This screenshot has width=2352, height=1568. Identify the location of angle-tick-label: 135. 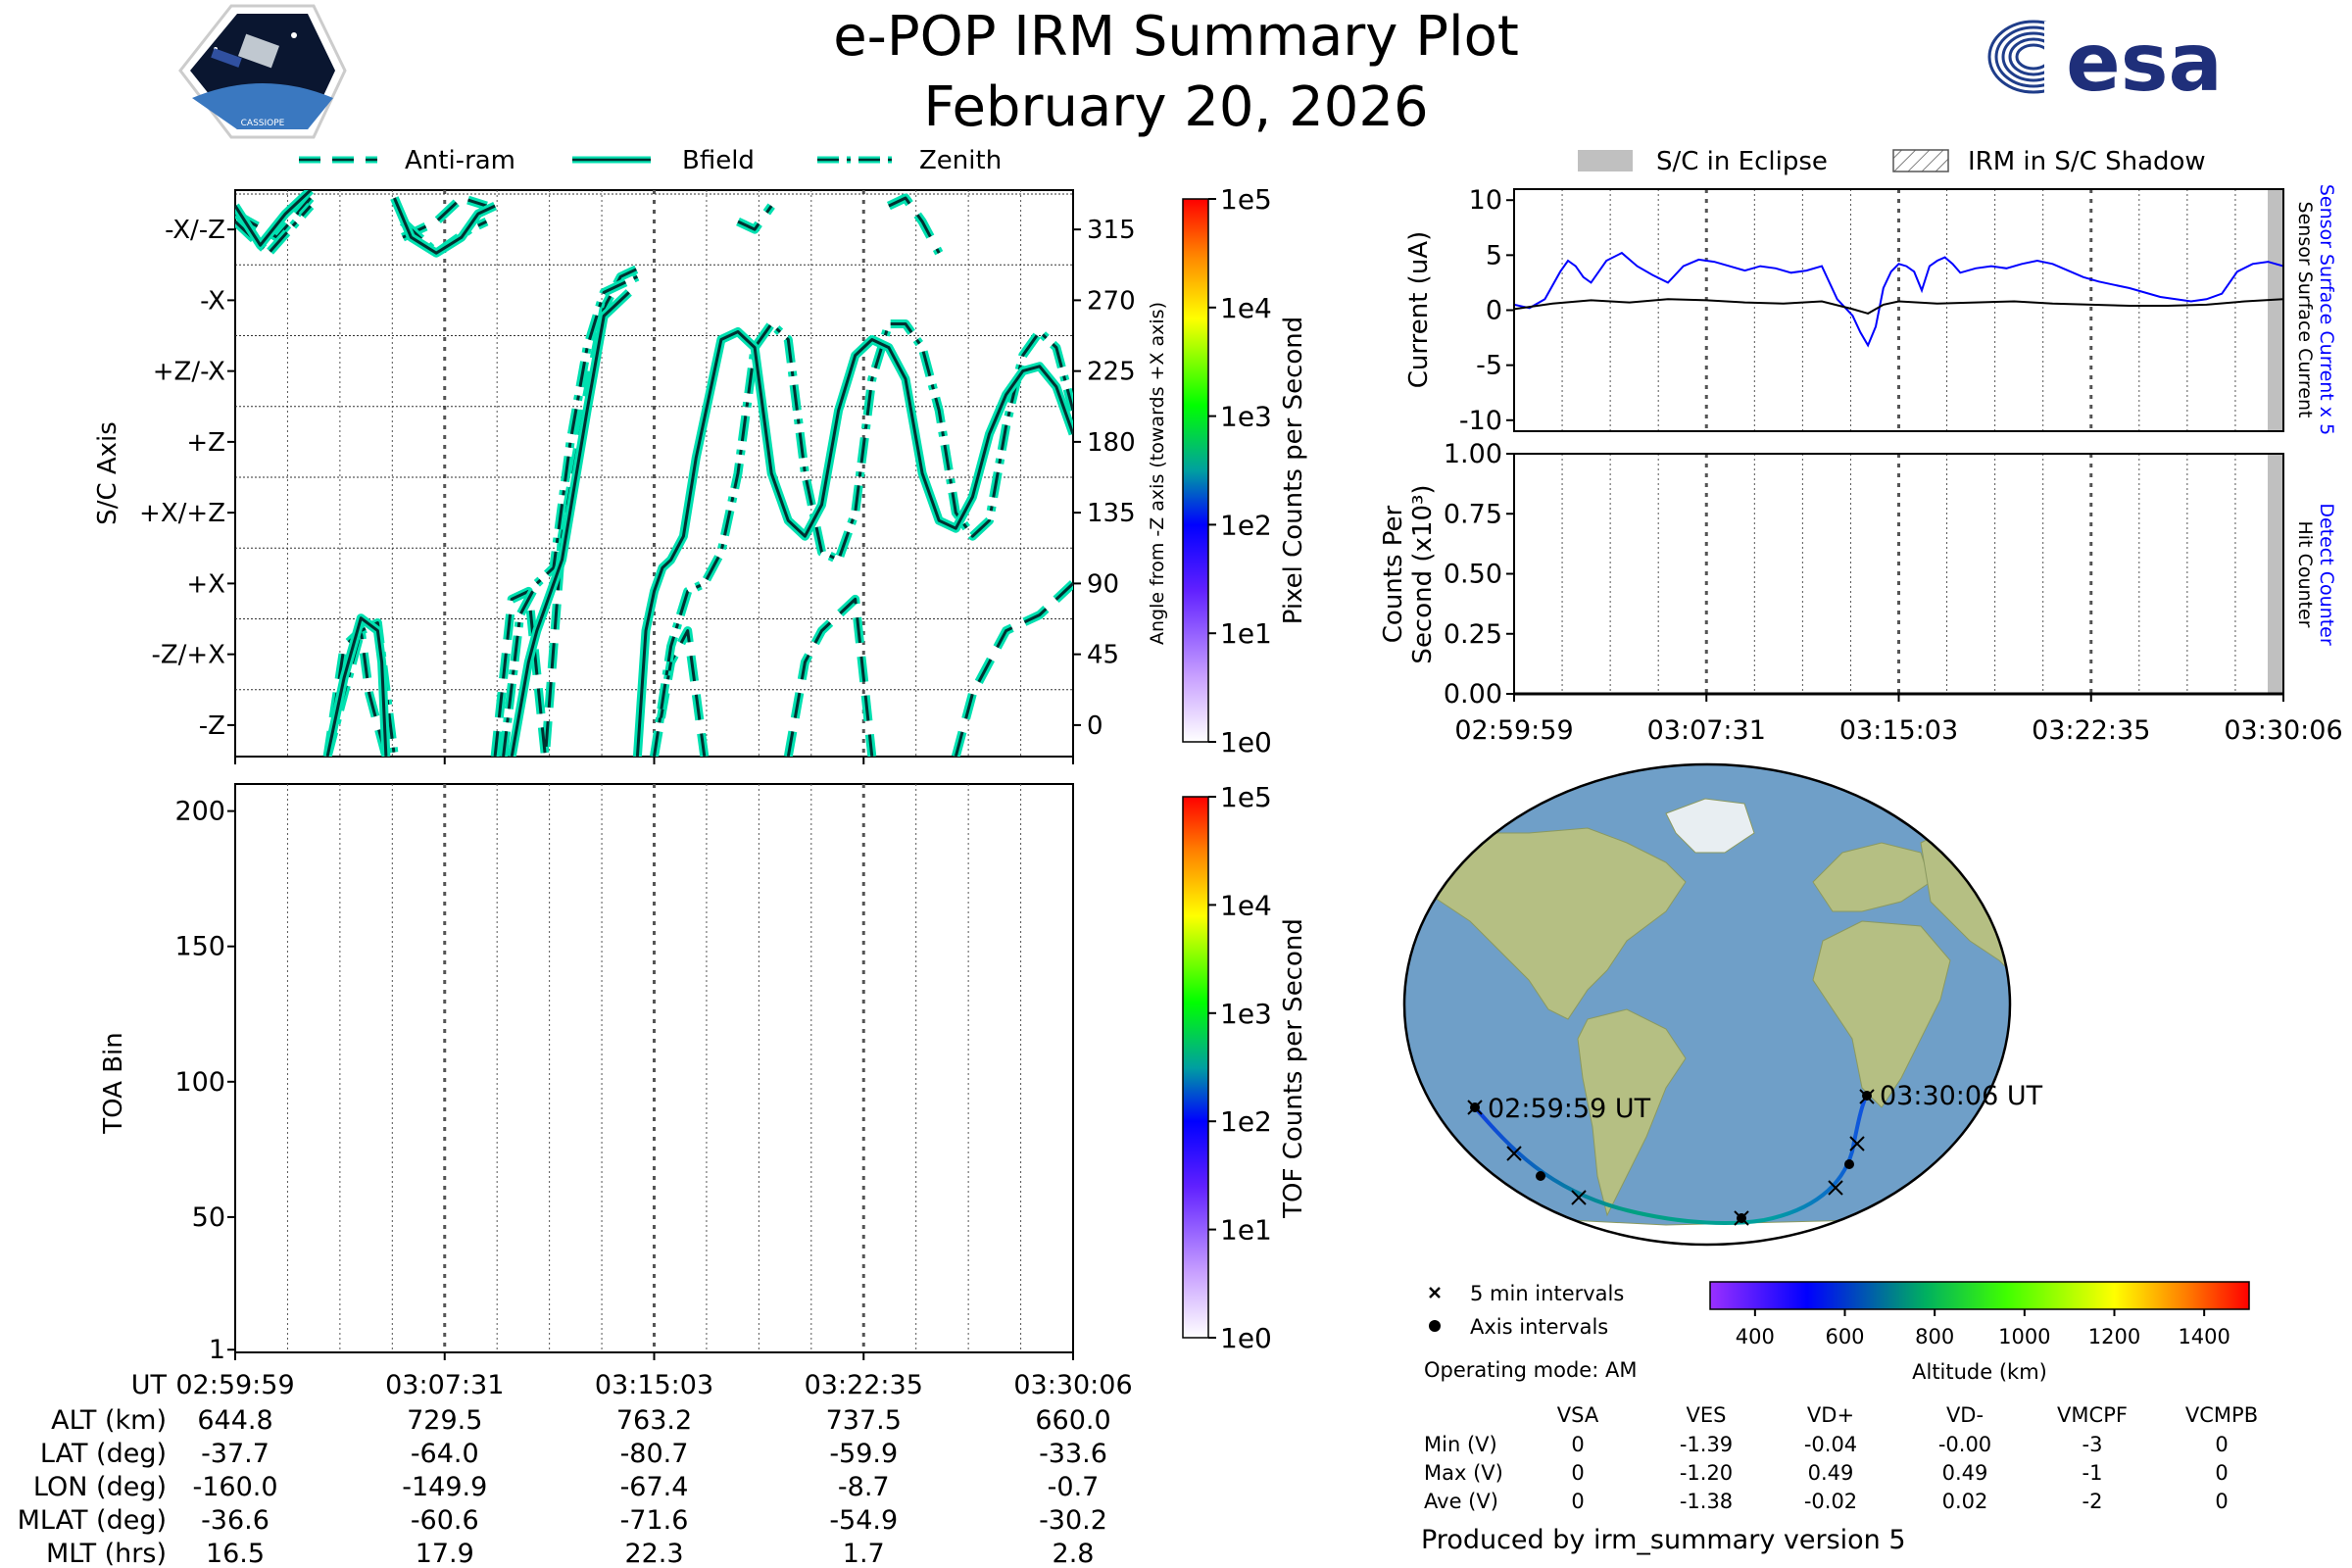
(1111, 513).